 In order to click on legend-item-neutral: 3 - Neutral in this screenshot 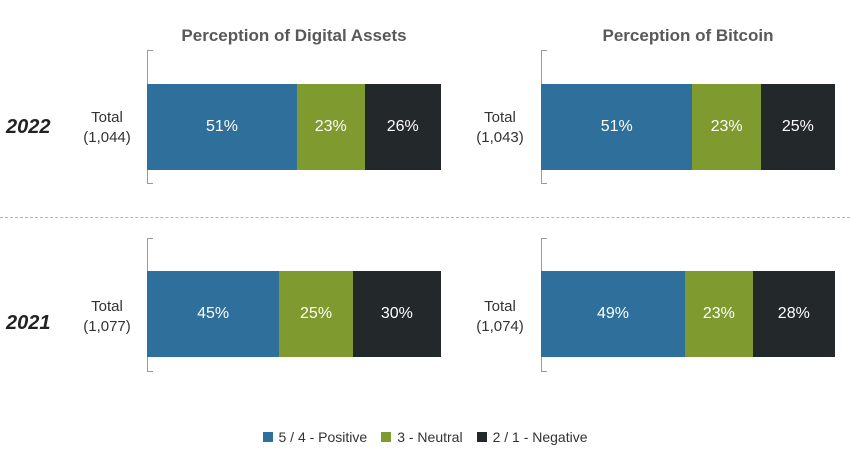, I will do `click(422, 437)`.